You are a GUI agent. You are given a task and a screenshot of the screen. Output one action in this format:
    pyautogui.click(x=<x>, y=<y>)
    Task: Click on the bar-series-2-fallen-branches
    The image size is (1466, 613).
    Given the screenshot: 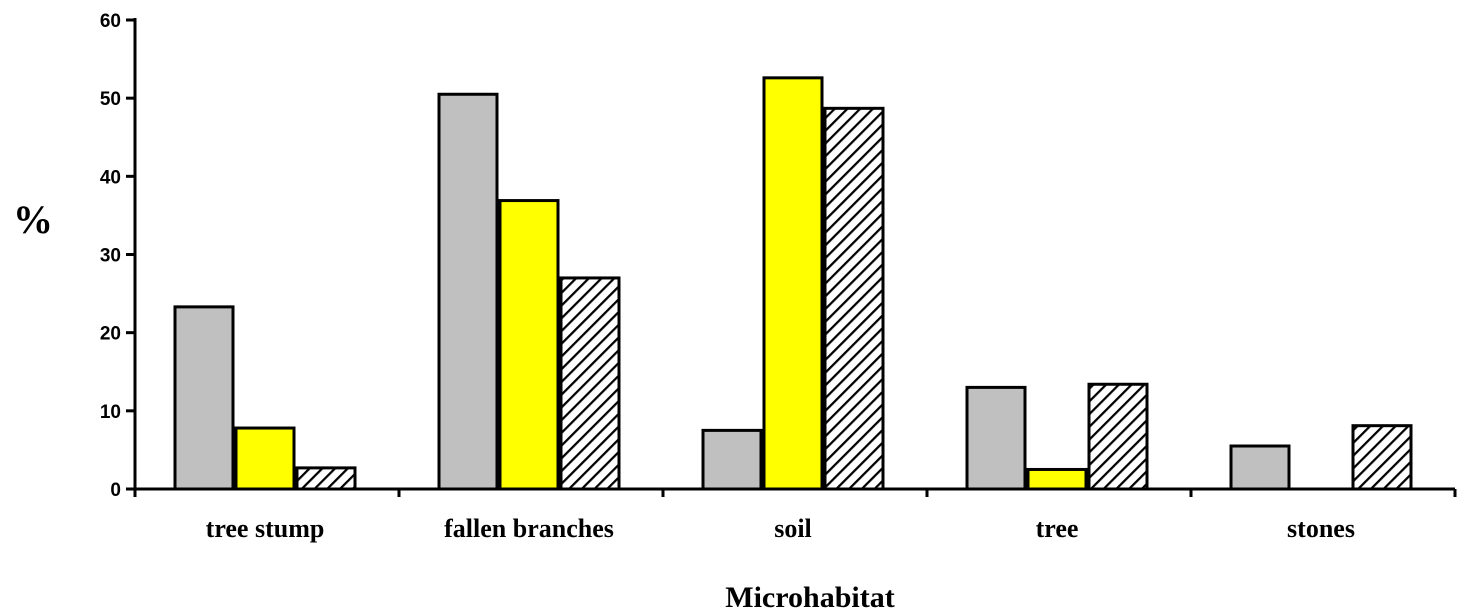 What is the action you would take?
    pyautogui.click(x=529, y=345)
    